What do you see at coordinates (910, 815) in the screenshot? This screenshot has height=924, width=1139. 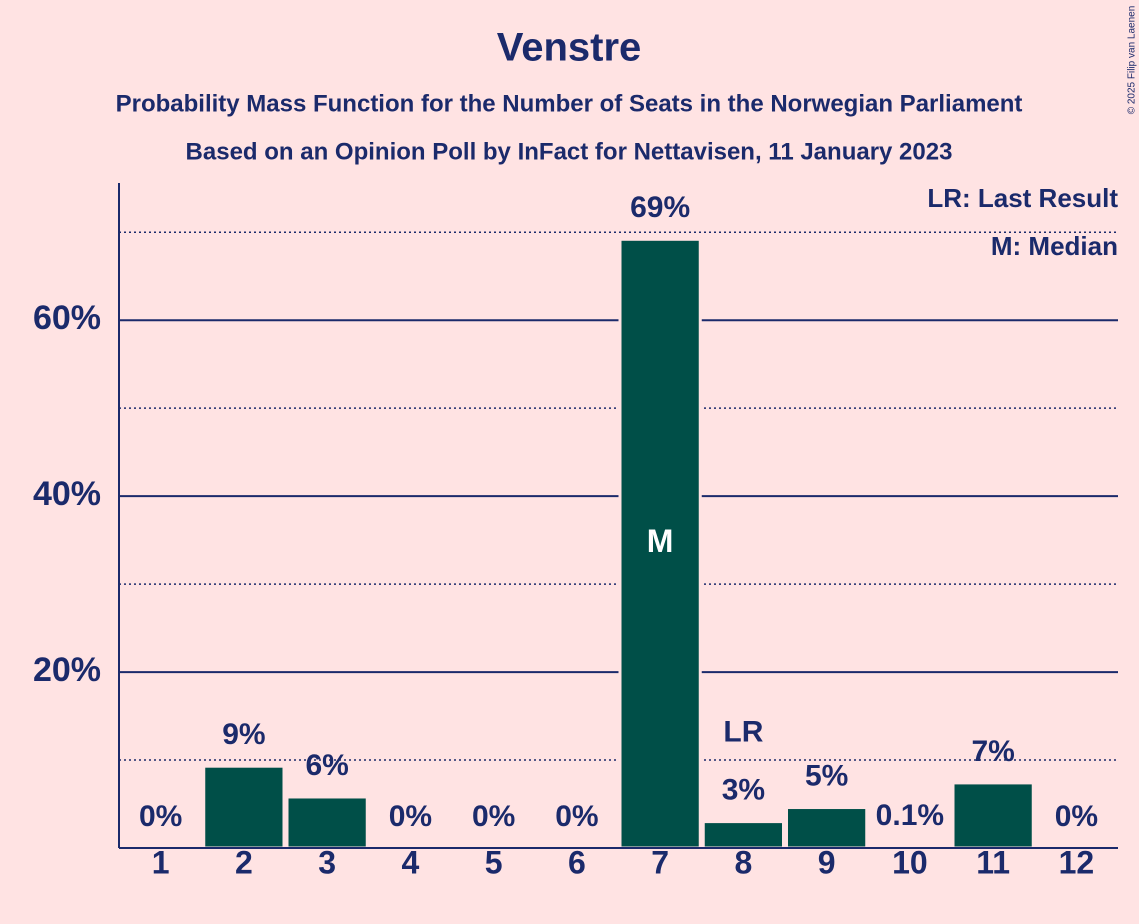 I see `data-label: 0.1%` at bounding box center [910, 815].